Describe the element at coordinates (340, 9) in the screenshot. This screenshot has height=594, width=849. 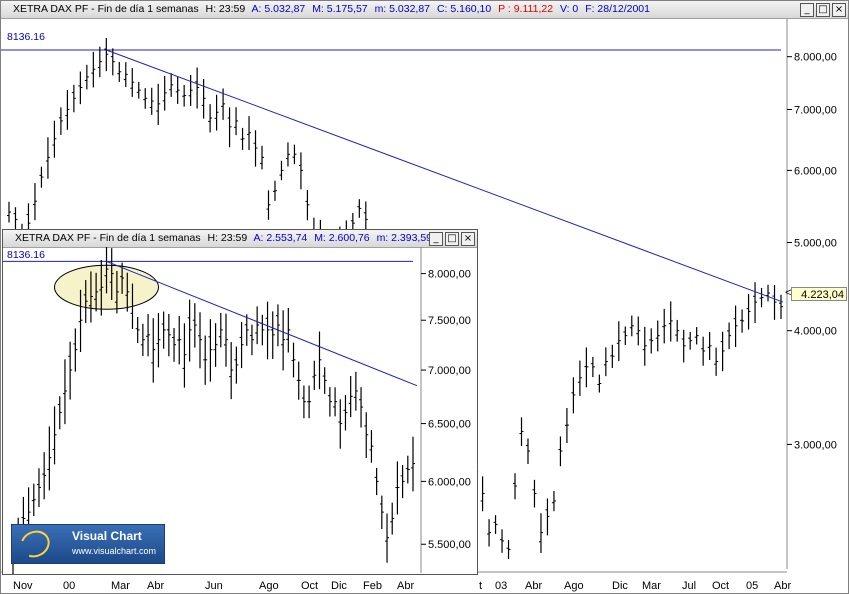
I see `main-stat-max: M: 5.175,57` at that location.